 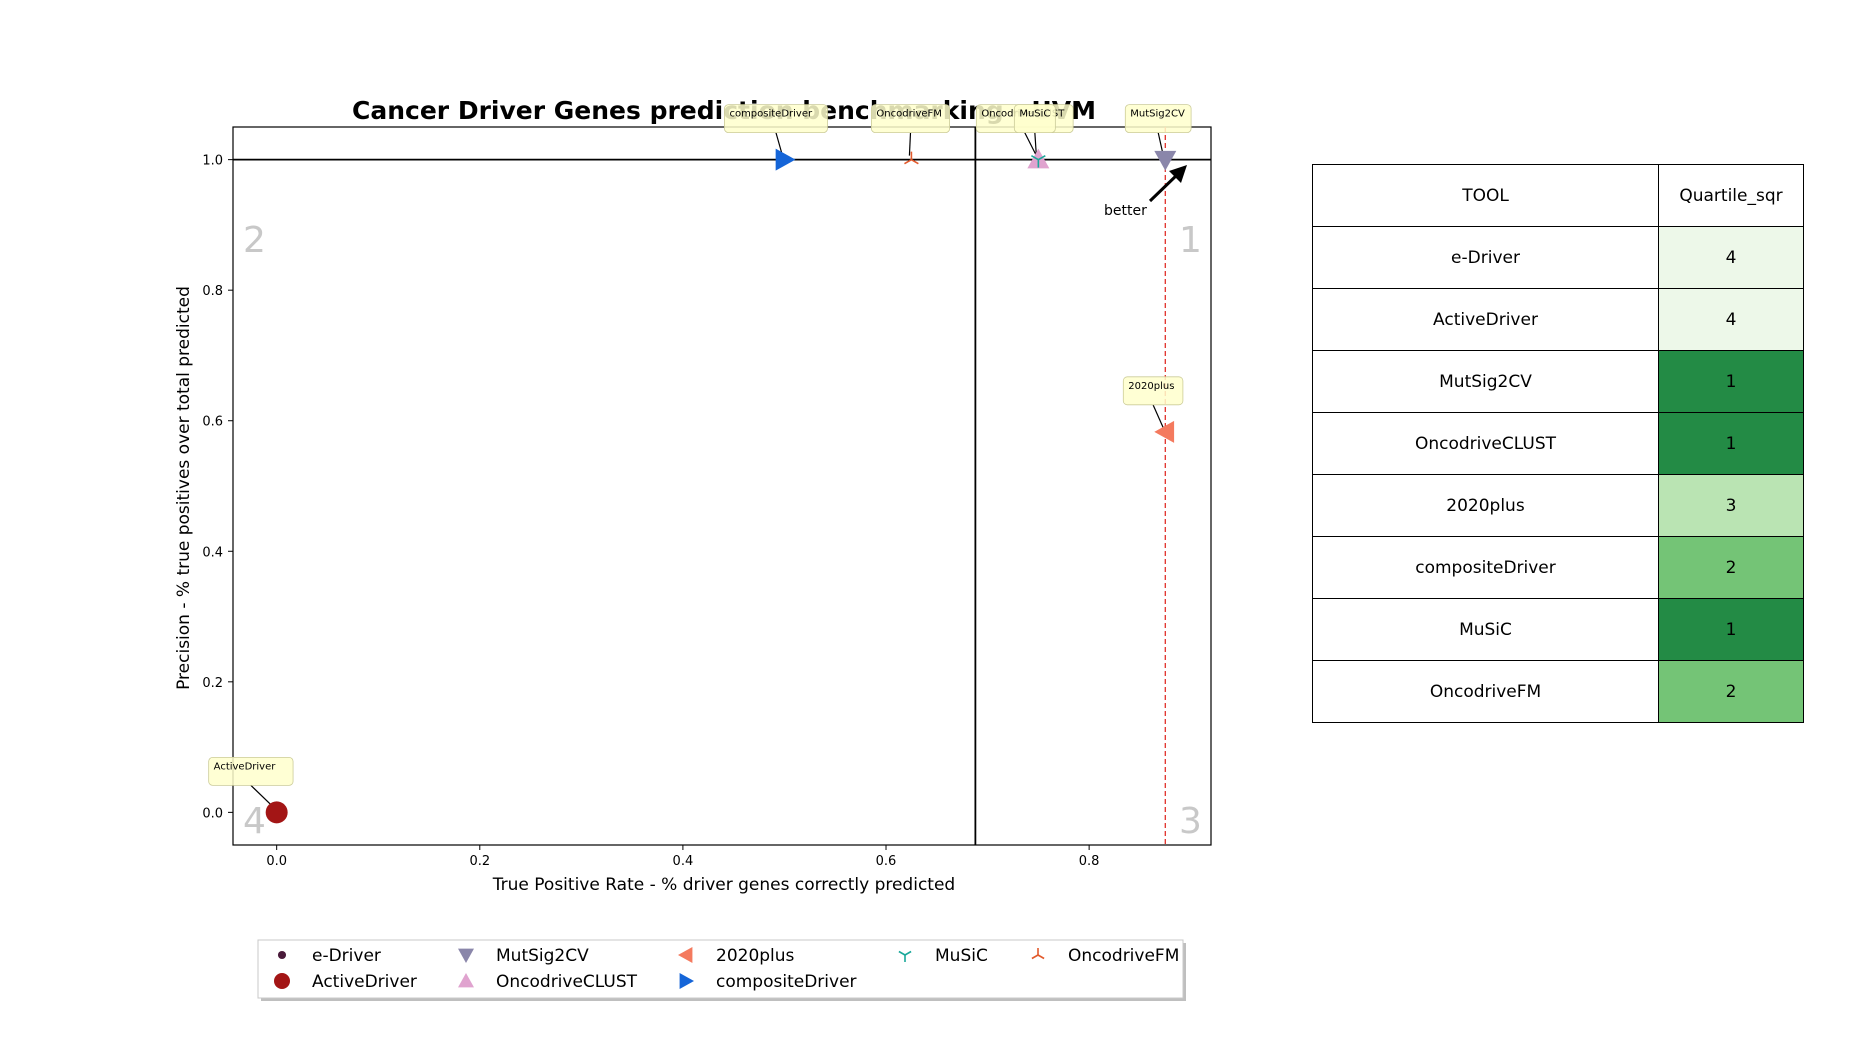 What do you see at coordinates (785, 159) in the screenshot?
I see `point-compositeDriver` at bounding box center [785, 159].